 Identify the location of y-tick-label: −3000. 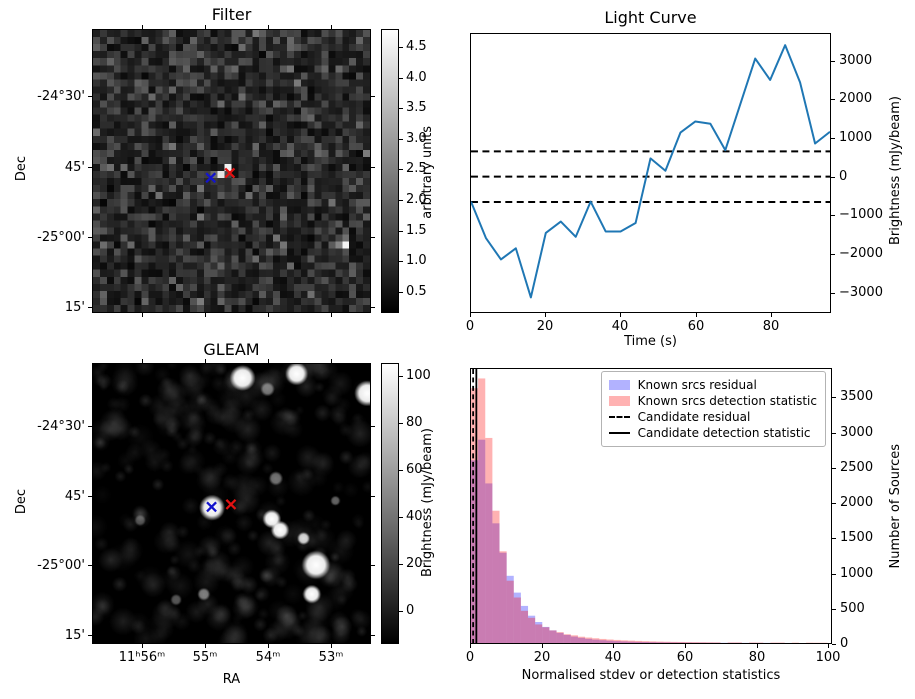
(861, 292).